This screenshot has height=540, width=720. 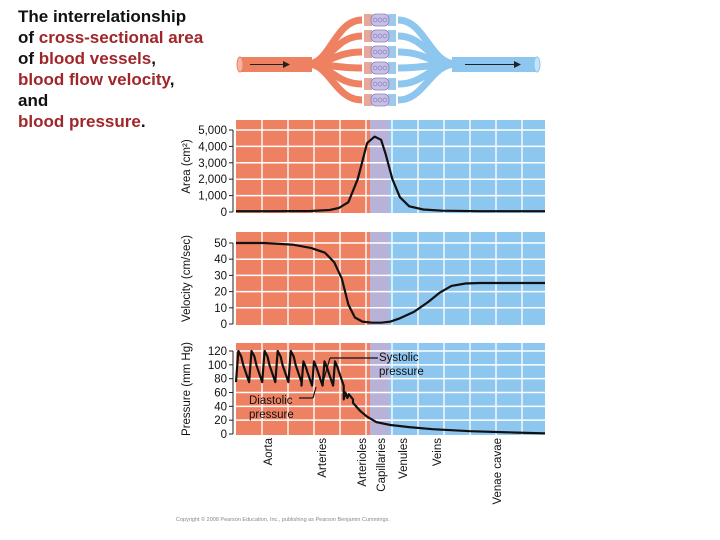 What do you see at coordinates (212, 164) in the screenshot?
I see `y-tick-label: 3,000` at bounding box center [212, 164].